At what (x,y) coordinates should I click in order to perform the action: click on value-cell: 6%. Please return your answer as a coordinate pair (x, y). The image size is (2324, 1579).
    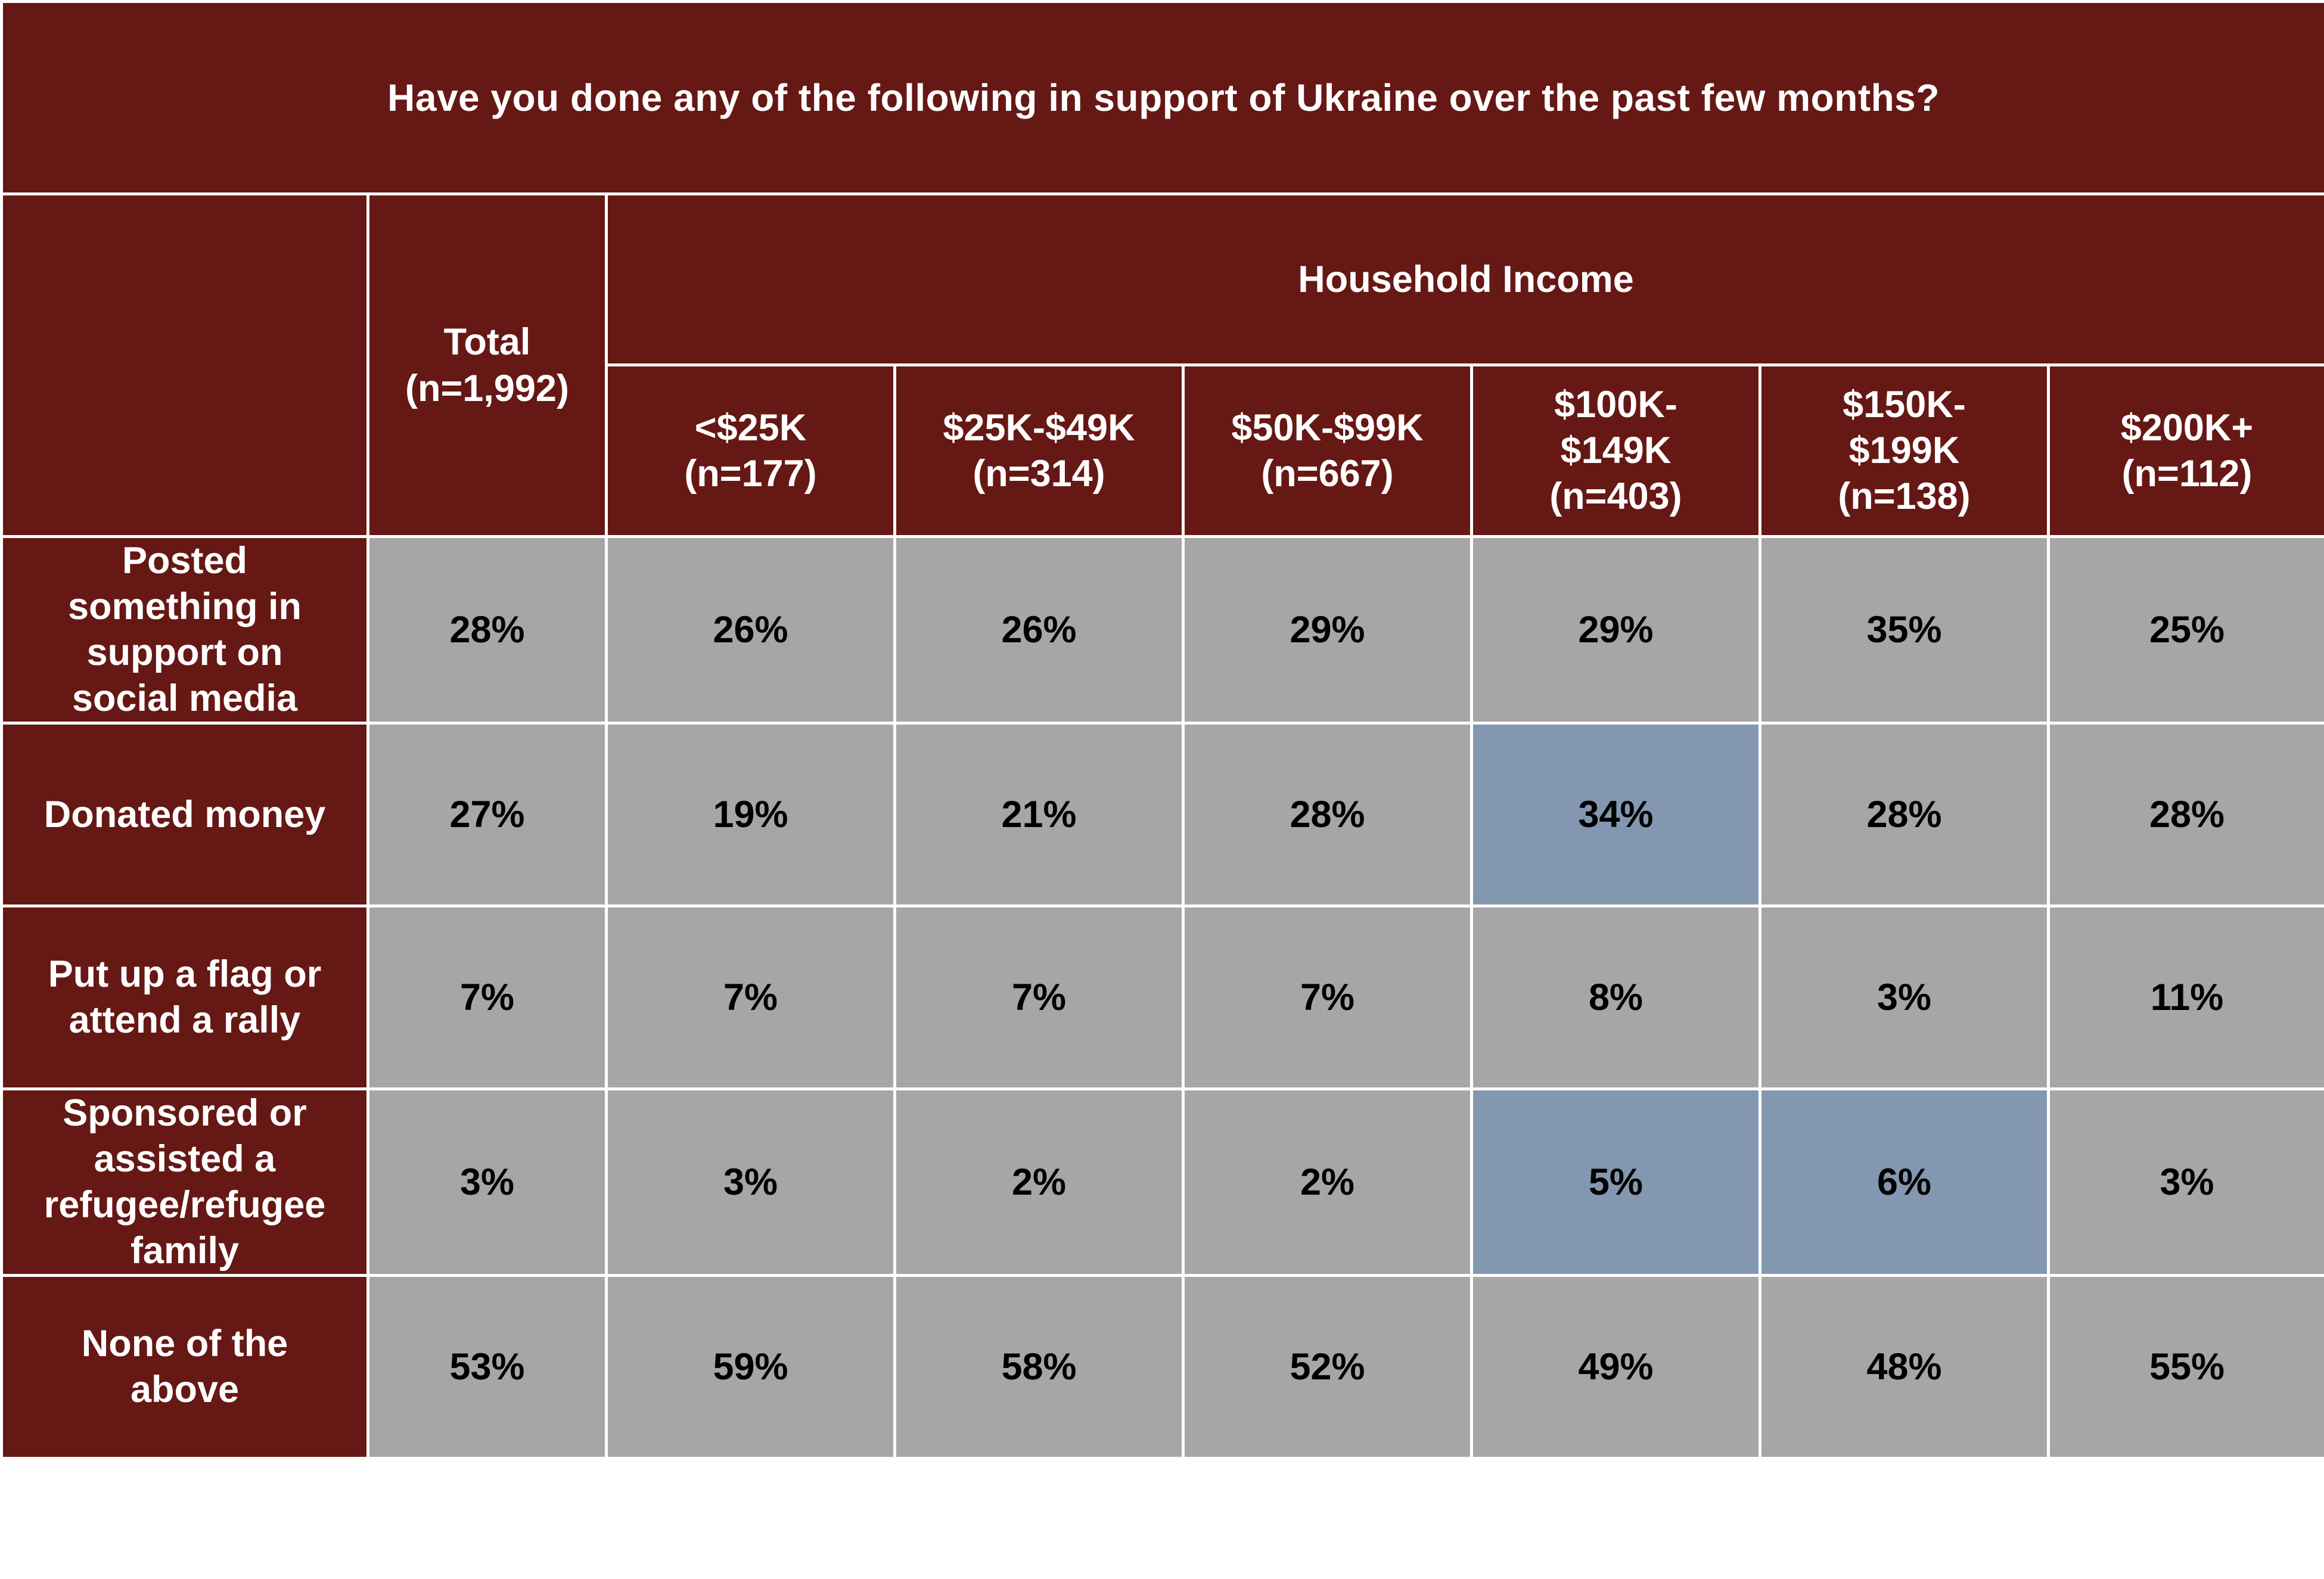
    Looking at the image, I should click on (1904, 1182).